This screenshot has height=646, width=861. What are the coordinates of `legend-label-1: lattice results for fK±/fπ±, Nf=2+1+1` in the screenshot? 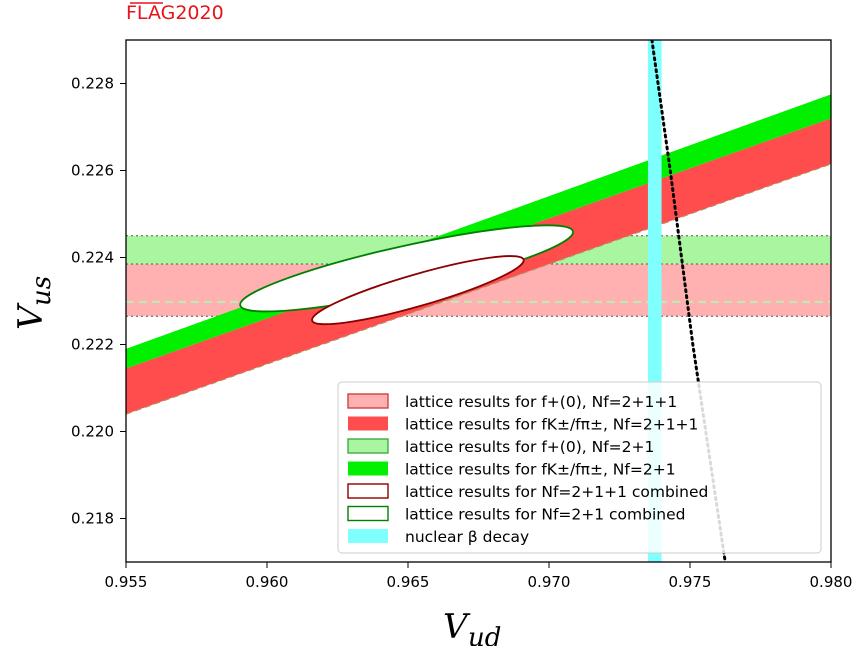 It's located at (551, 425).